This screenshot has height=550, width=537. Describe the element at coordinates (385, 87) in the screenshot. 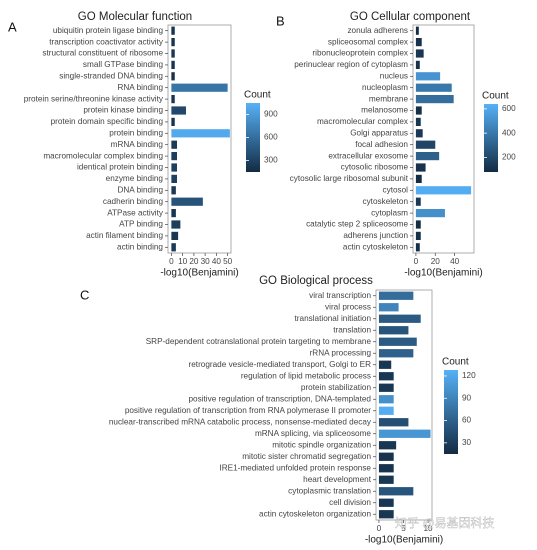

I see `y-tick-label: nucleoplasm` at that location.